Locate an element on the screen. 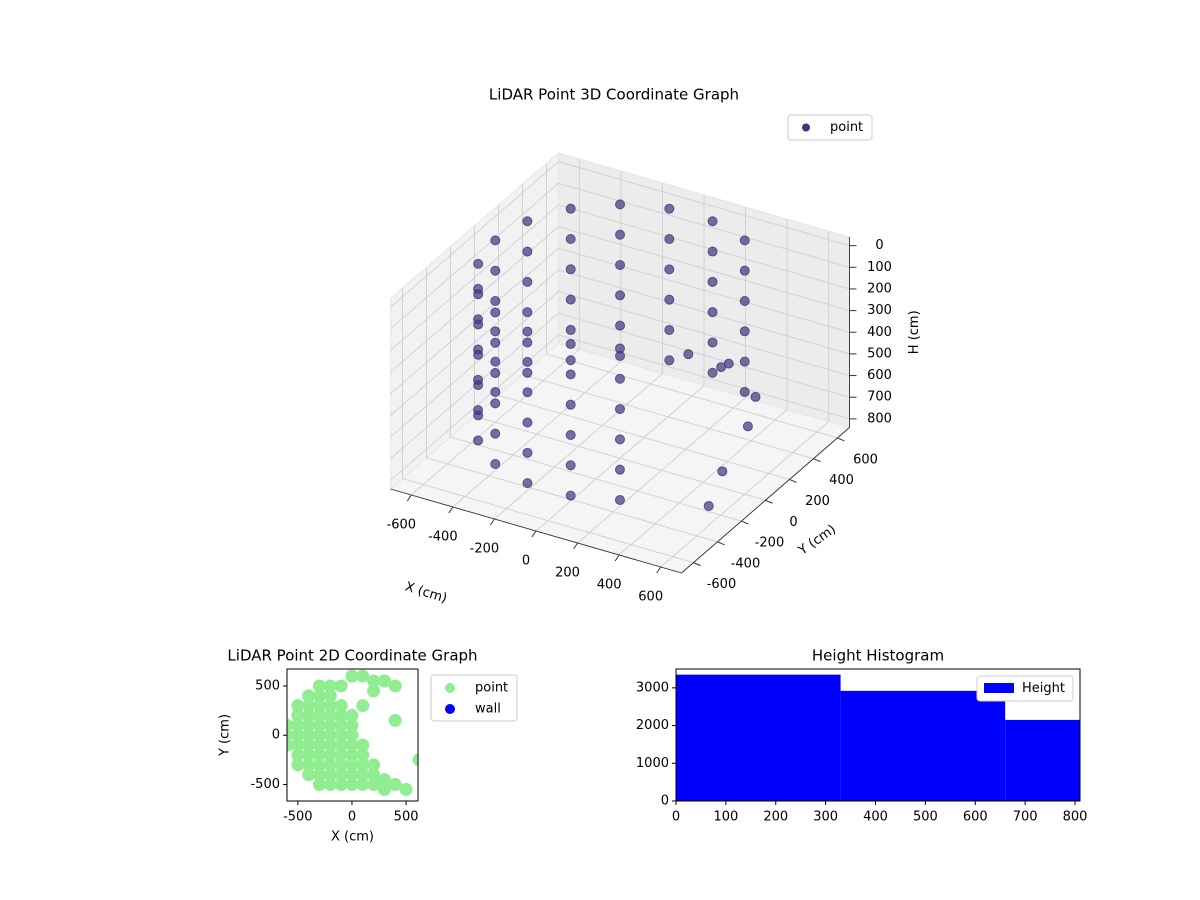  chart-title: LiDAR Point 2D Coordinate Graph is located at coordinates (352, 656).